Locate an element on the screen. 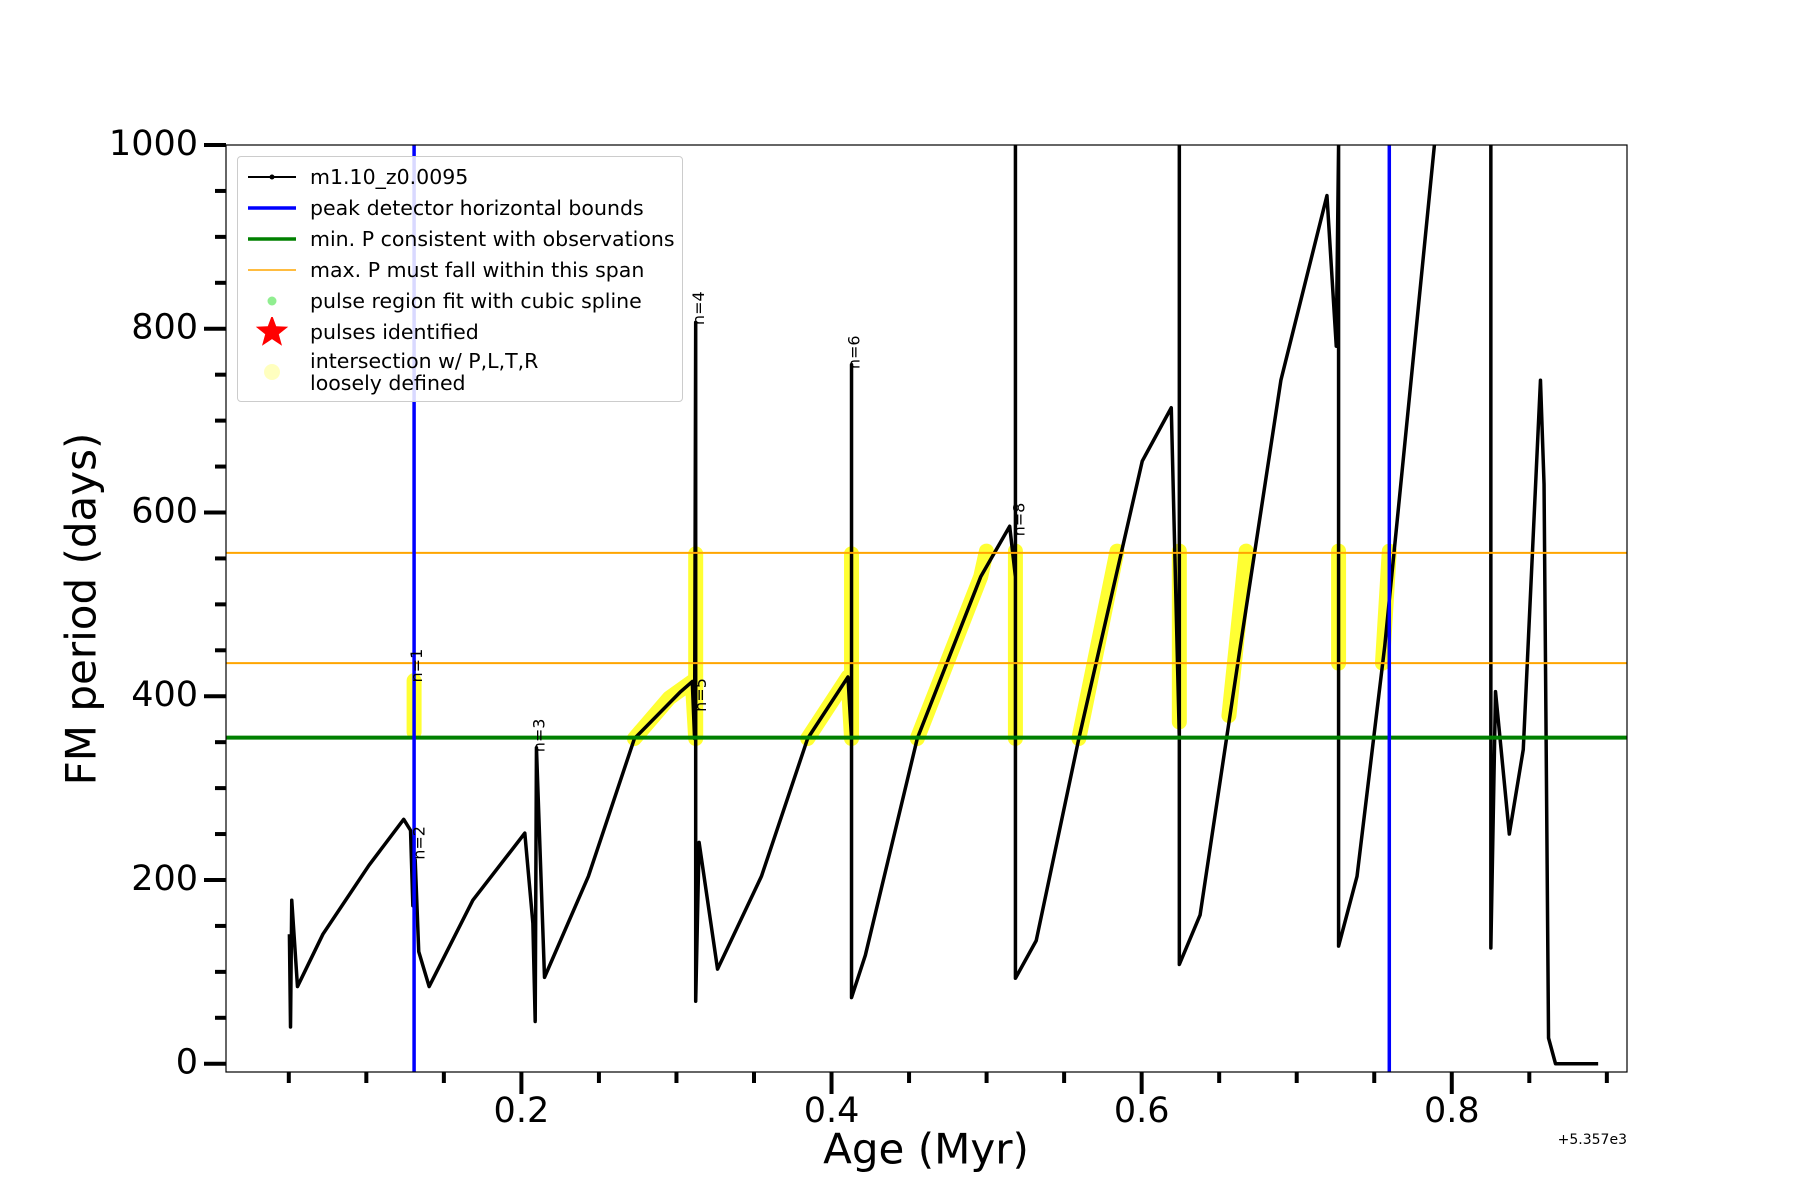 The width and height of the screenshot is (1800, 1204). legend-entry: peak detector horizontal bounds is located at coordinates (460, 207).